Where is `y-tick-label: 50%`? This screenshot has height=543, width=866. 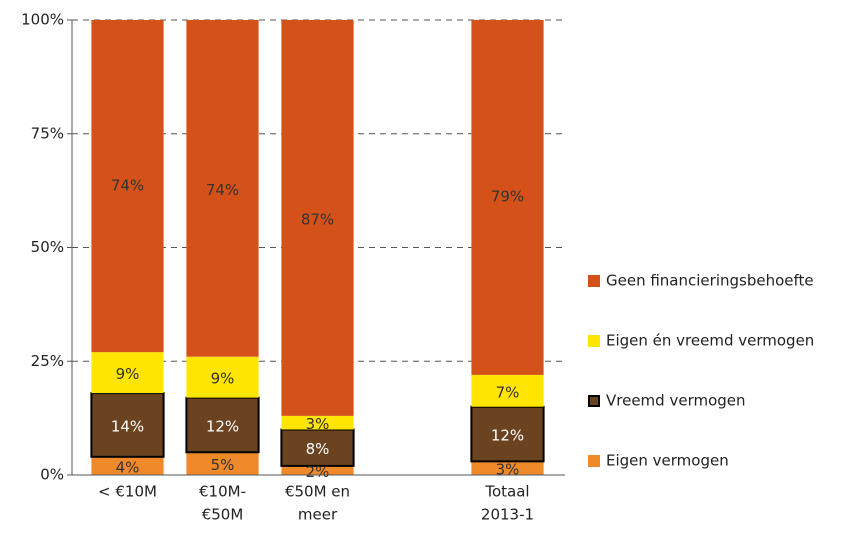
y-tick-label: 50% is located at coordinates (47, 247).